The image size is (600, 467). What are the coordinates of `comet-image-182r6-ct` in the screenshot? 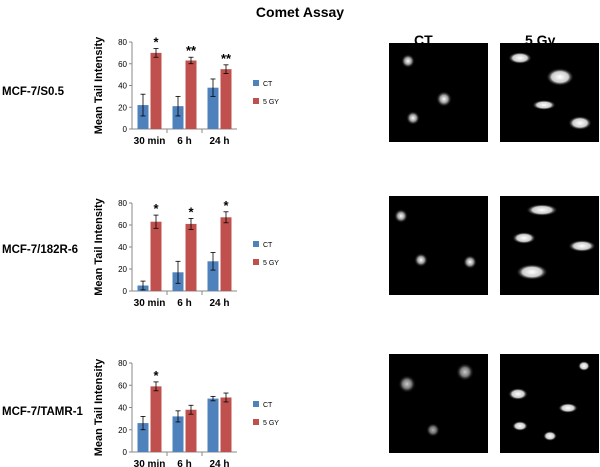 It's located at (438, 245).